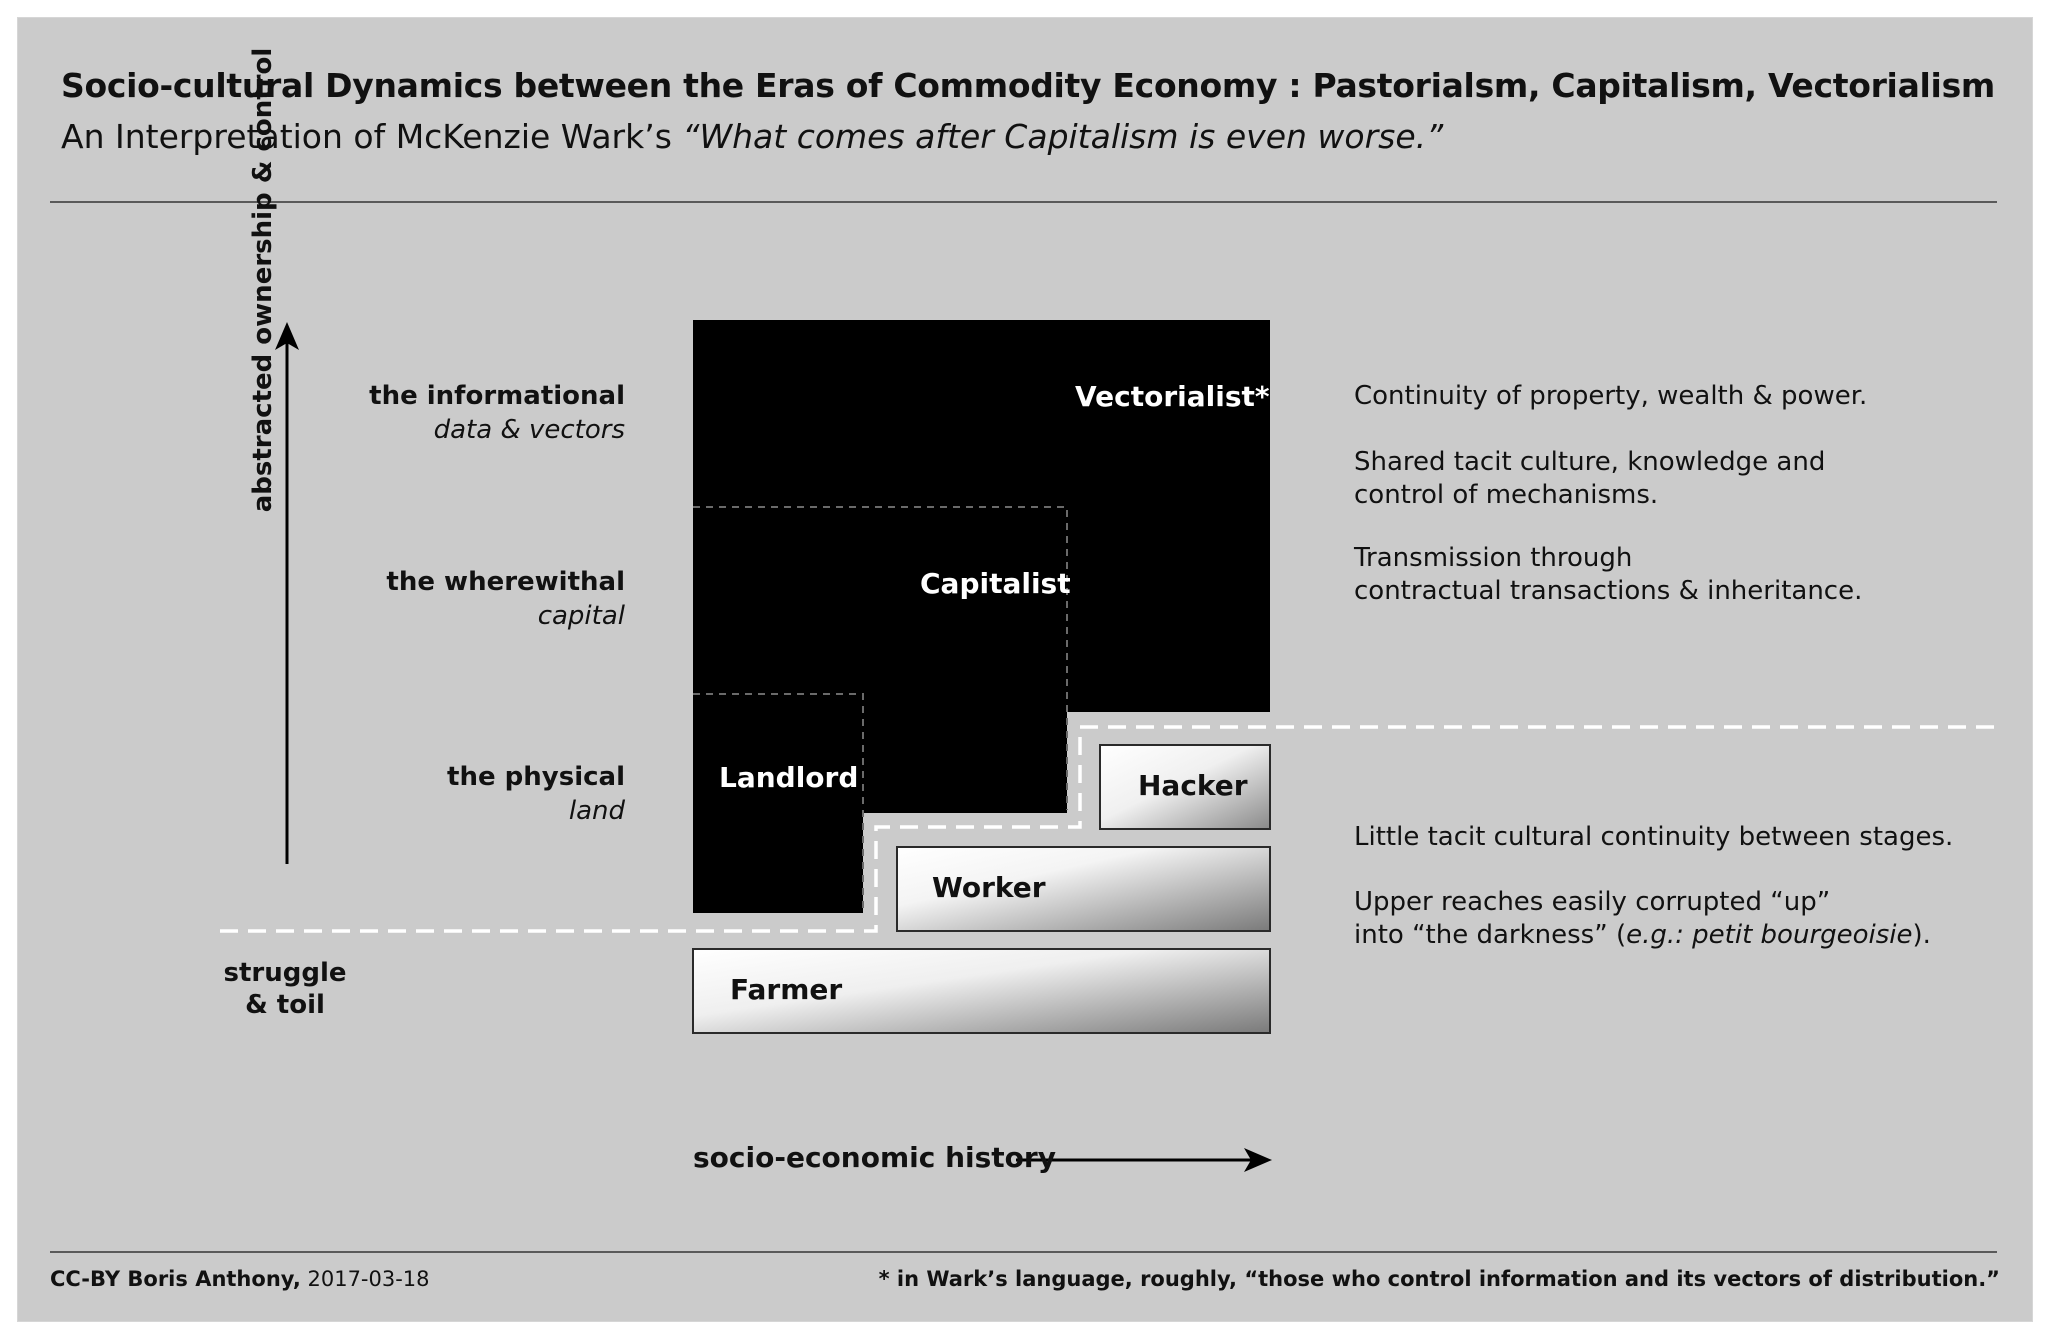 This screenshot has height=1337, width=2048. What do you see at coordinates (285, 973) in the screenshot?
I see `struggle-line1: struggle` at bounding box center [285, 973].